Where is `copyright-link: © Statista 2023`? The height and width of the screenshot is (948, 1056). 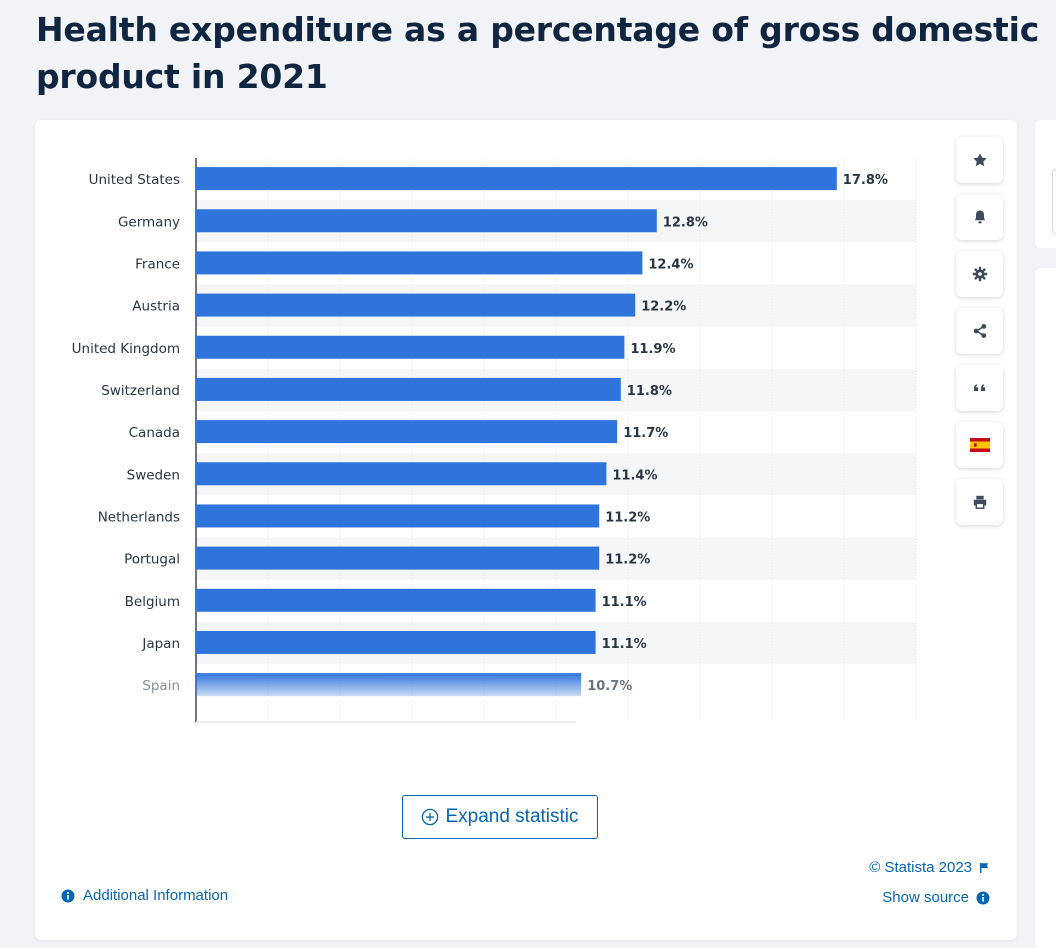 copyright-link: © Statista 2023 is located at coordinates (929, 867).